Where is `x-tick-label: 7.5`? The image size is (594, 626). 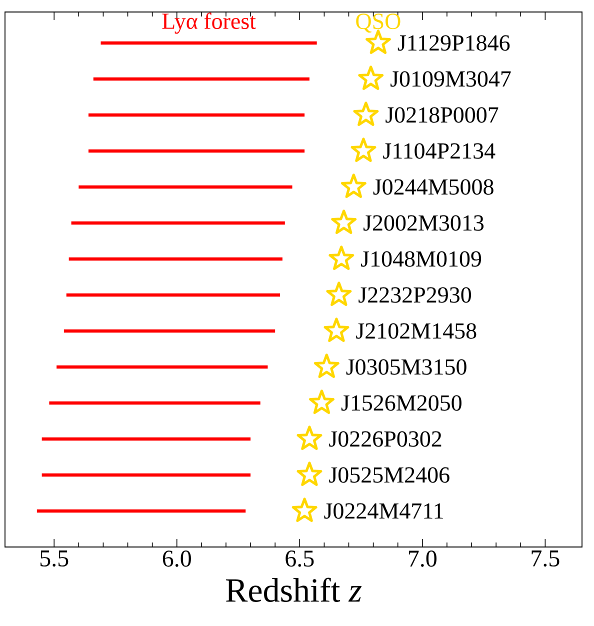
x-tick-label: 7.5 is located at coordinates (546, 558).